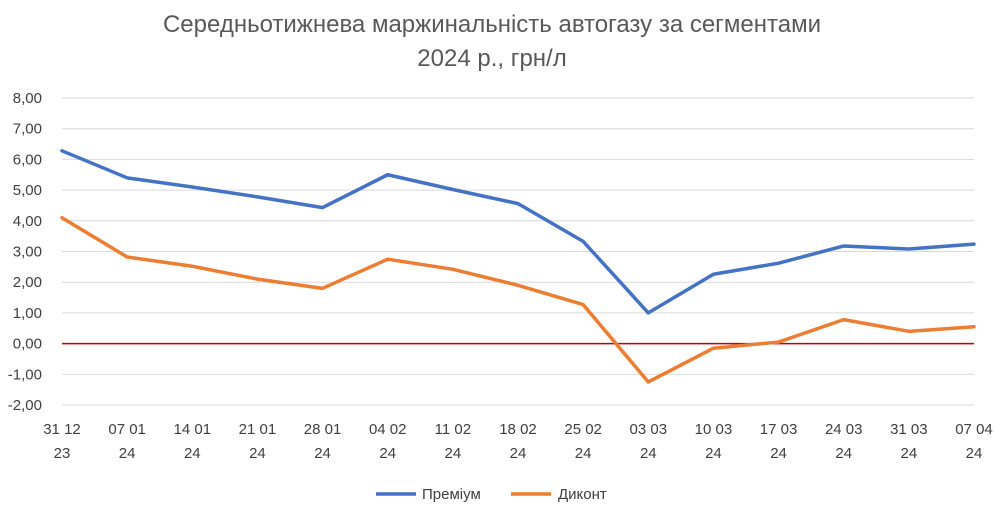  I want to click on chart-title-line2: 2024 р., грн/л, so click(491, 58).